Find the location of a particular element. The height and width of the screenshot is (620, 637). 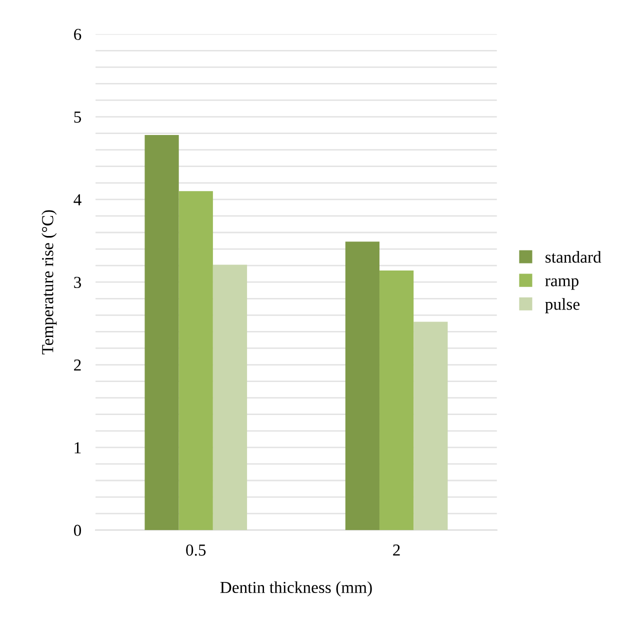

legend-label: ramp is located at coordinates (561, 284).